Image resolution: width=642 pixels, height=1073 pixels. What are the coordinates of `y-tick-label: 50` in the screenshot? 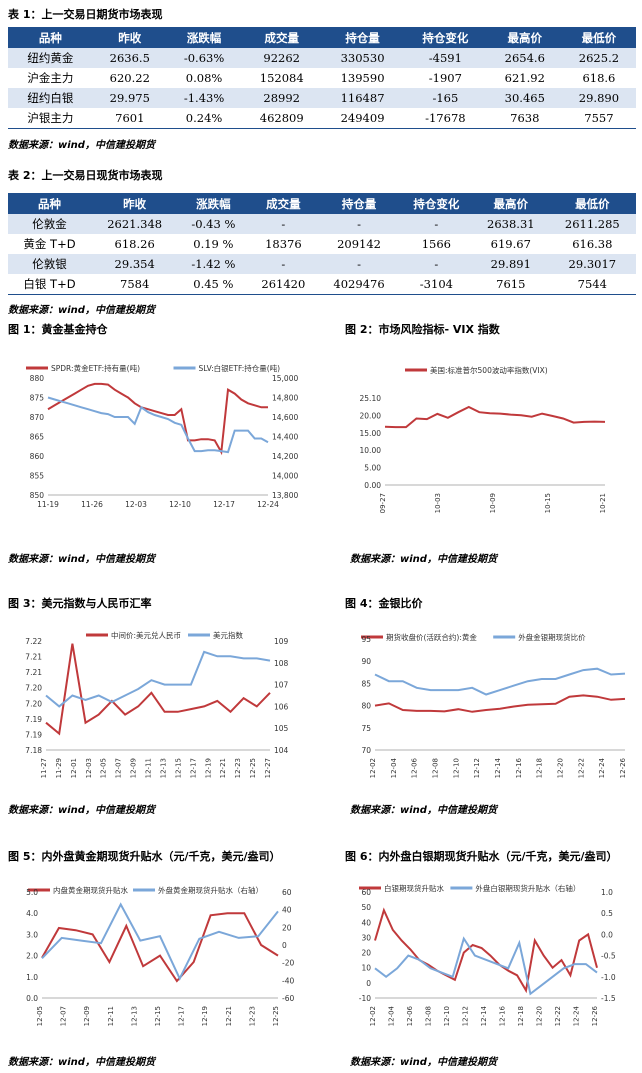 It's located at (366, 907).